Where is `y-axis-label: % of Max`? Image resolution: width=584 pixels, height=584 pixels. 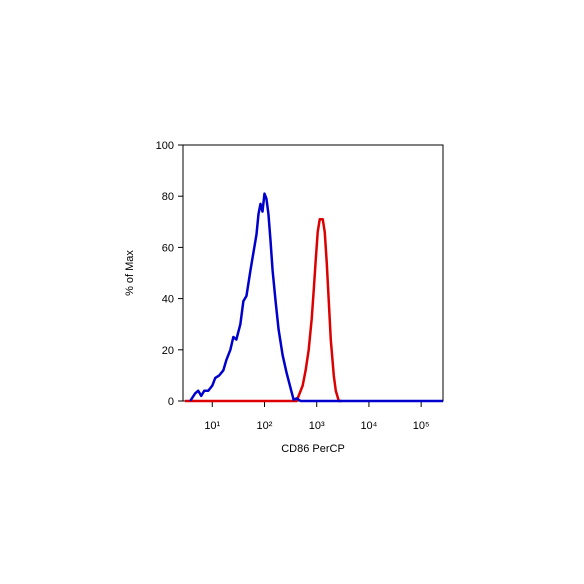 y-axis-label: % of Max is located at coordinates (130, 273).